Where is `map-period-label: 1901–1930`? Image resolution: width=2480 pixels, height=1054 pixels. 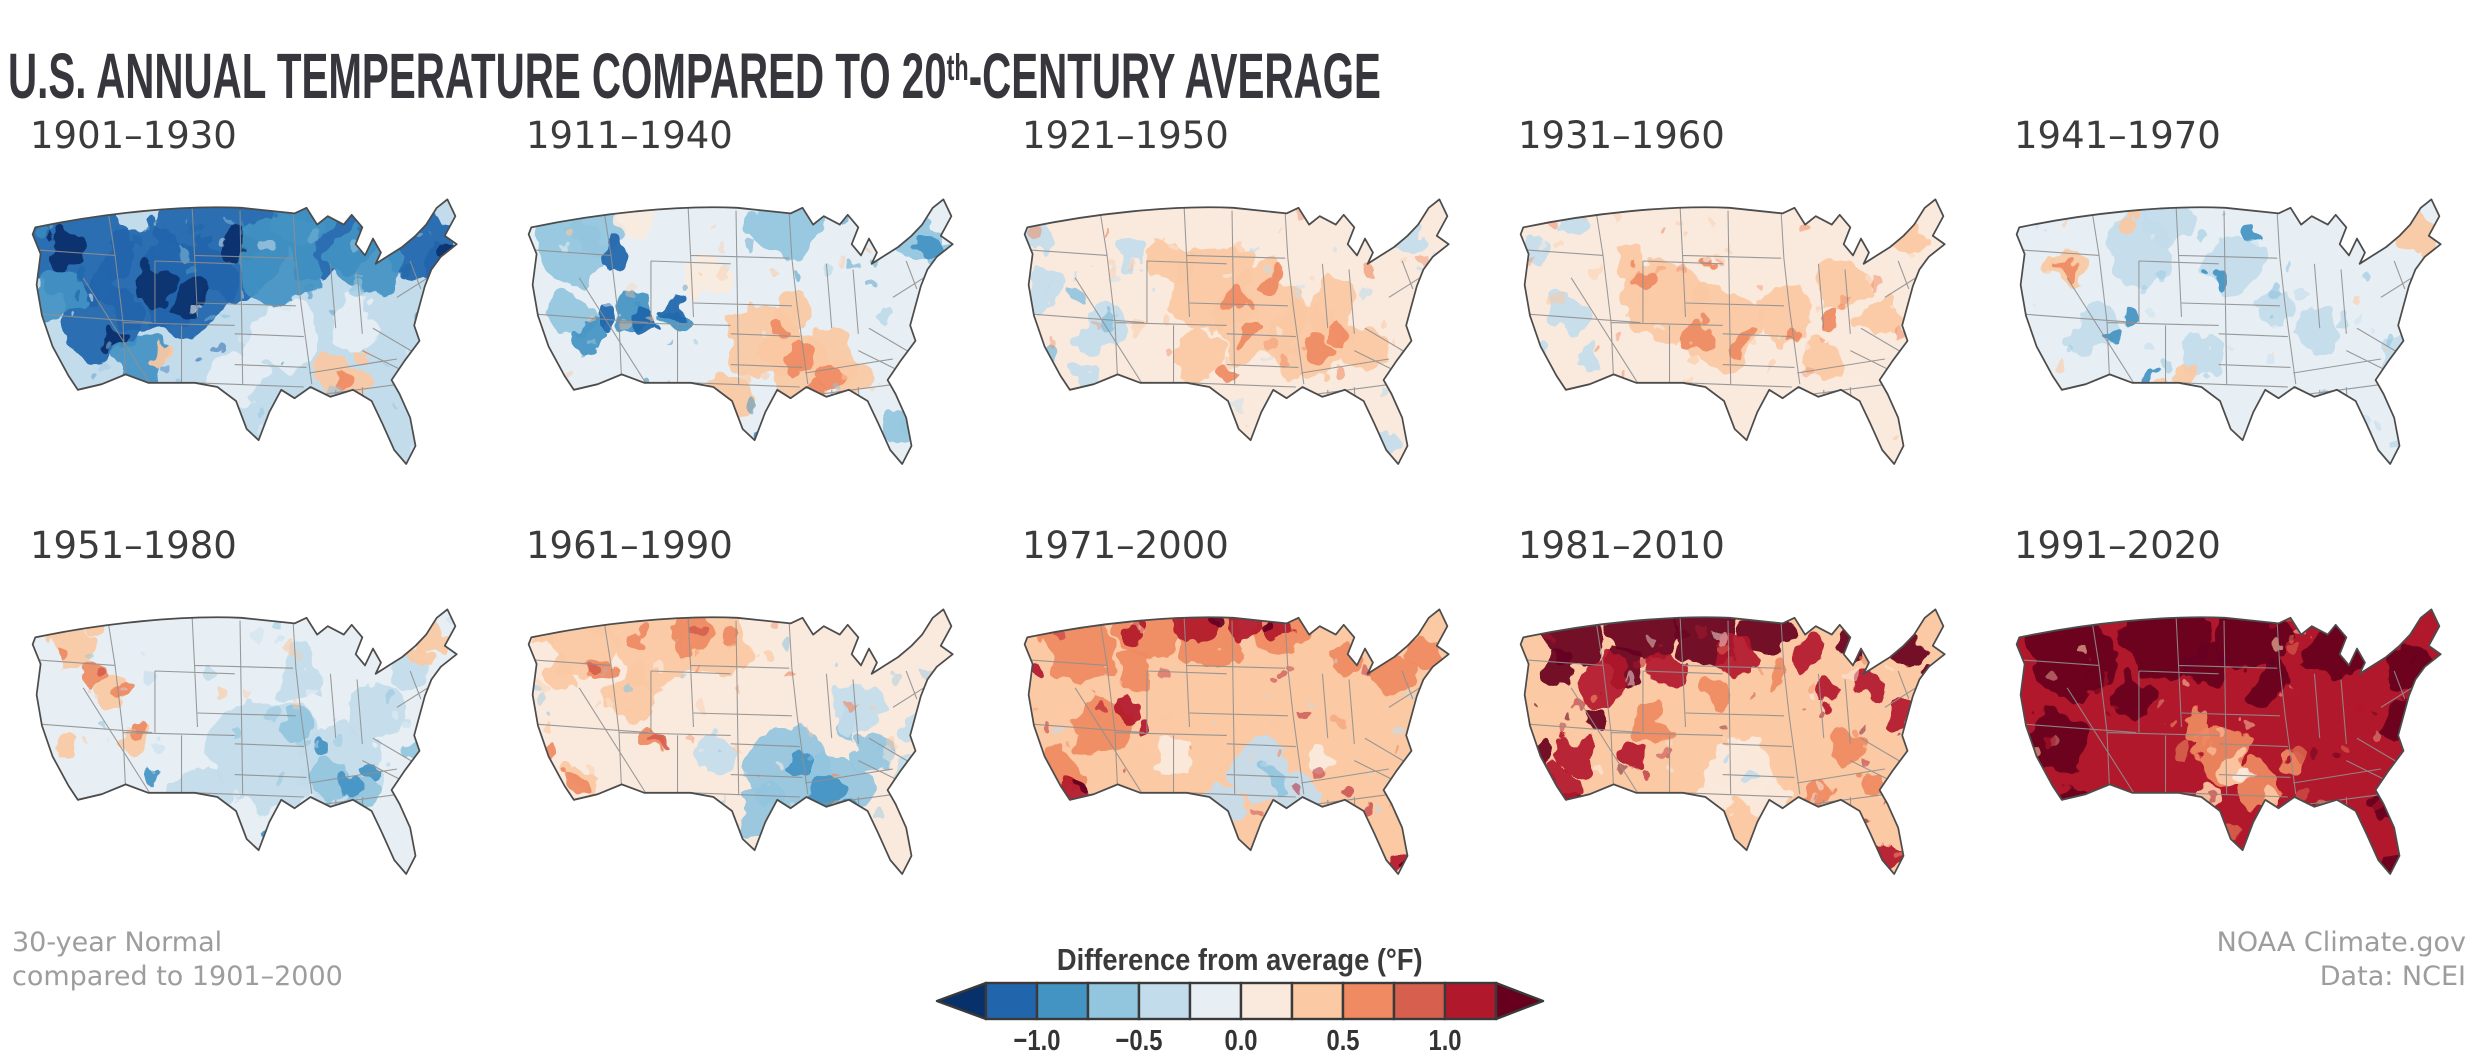
map-period-label: 1901–1930 is located at coordinates (133, 135).